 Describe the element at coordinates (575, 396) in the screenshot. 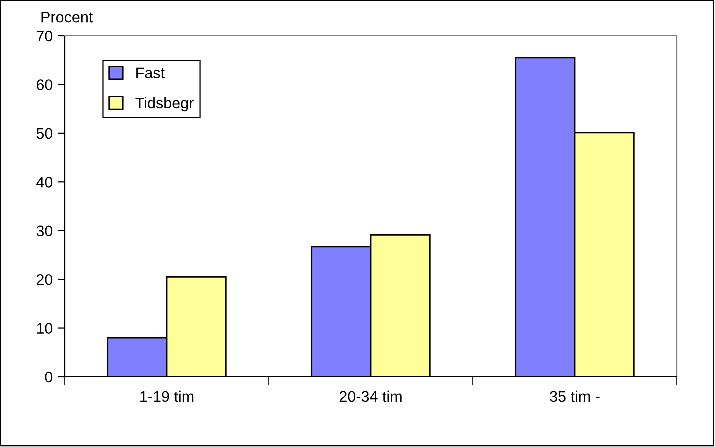

I see `x-tick-label: 35 tim -` at that location.